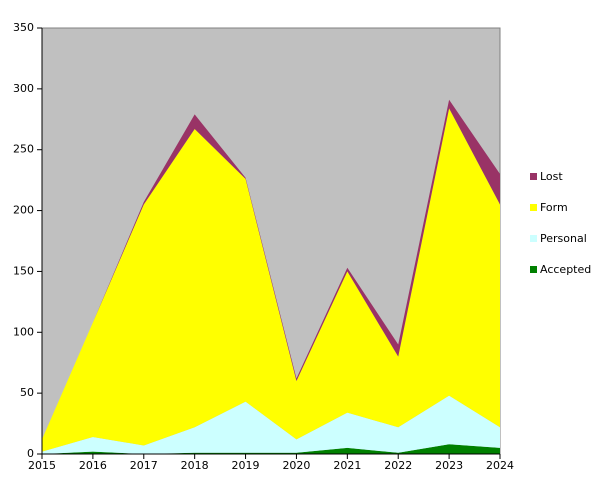  What do you see at coordinates (565, 269) in the screenshot?
I see `legend-label: Accepted` at bounding box center [565, 269].